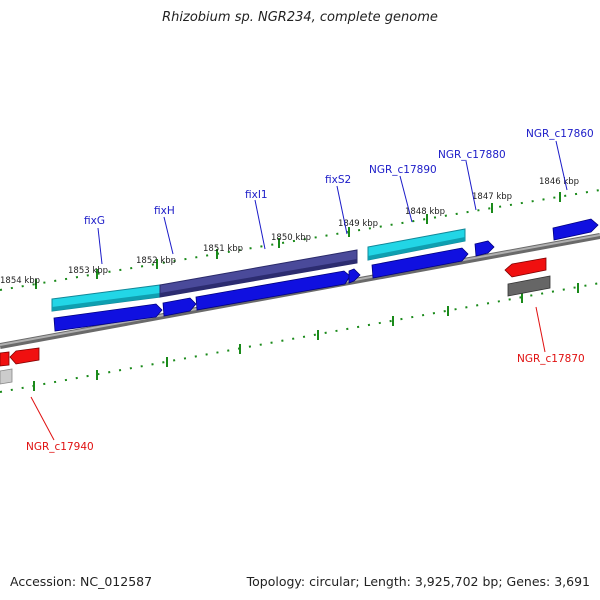 The height and width of the screenshot is (600, 600). Describe the element at coordinates (525, 267) in the screenshot. I see `gene-arrow-NGR_c17870` at that location.